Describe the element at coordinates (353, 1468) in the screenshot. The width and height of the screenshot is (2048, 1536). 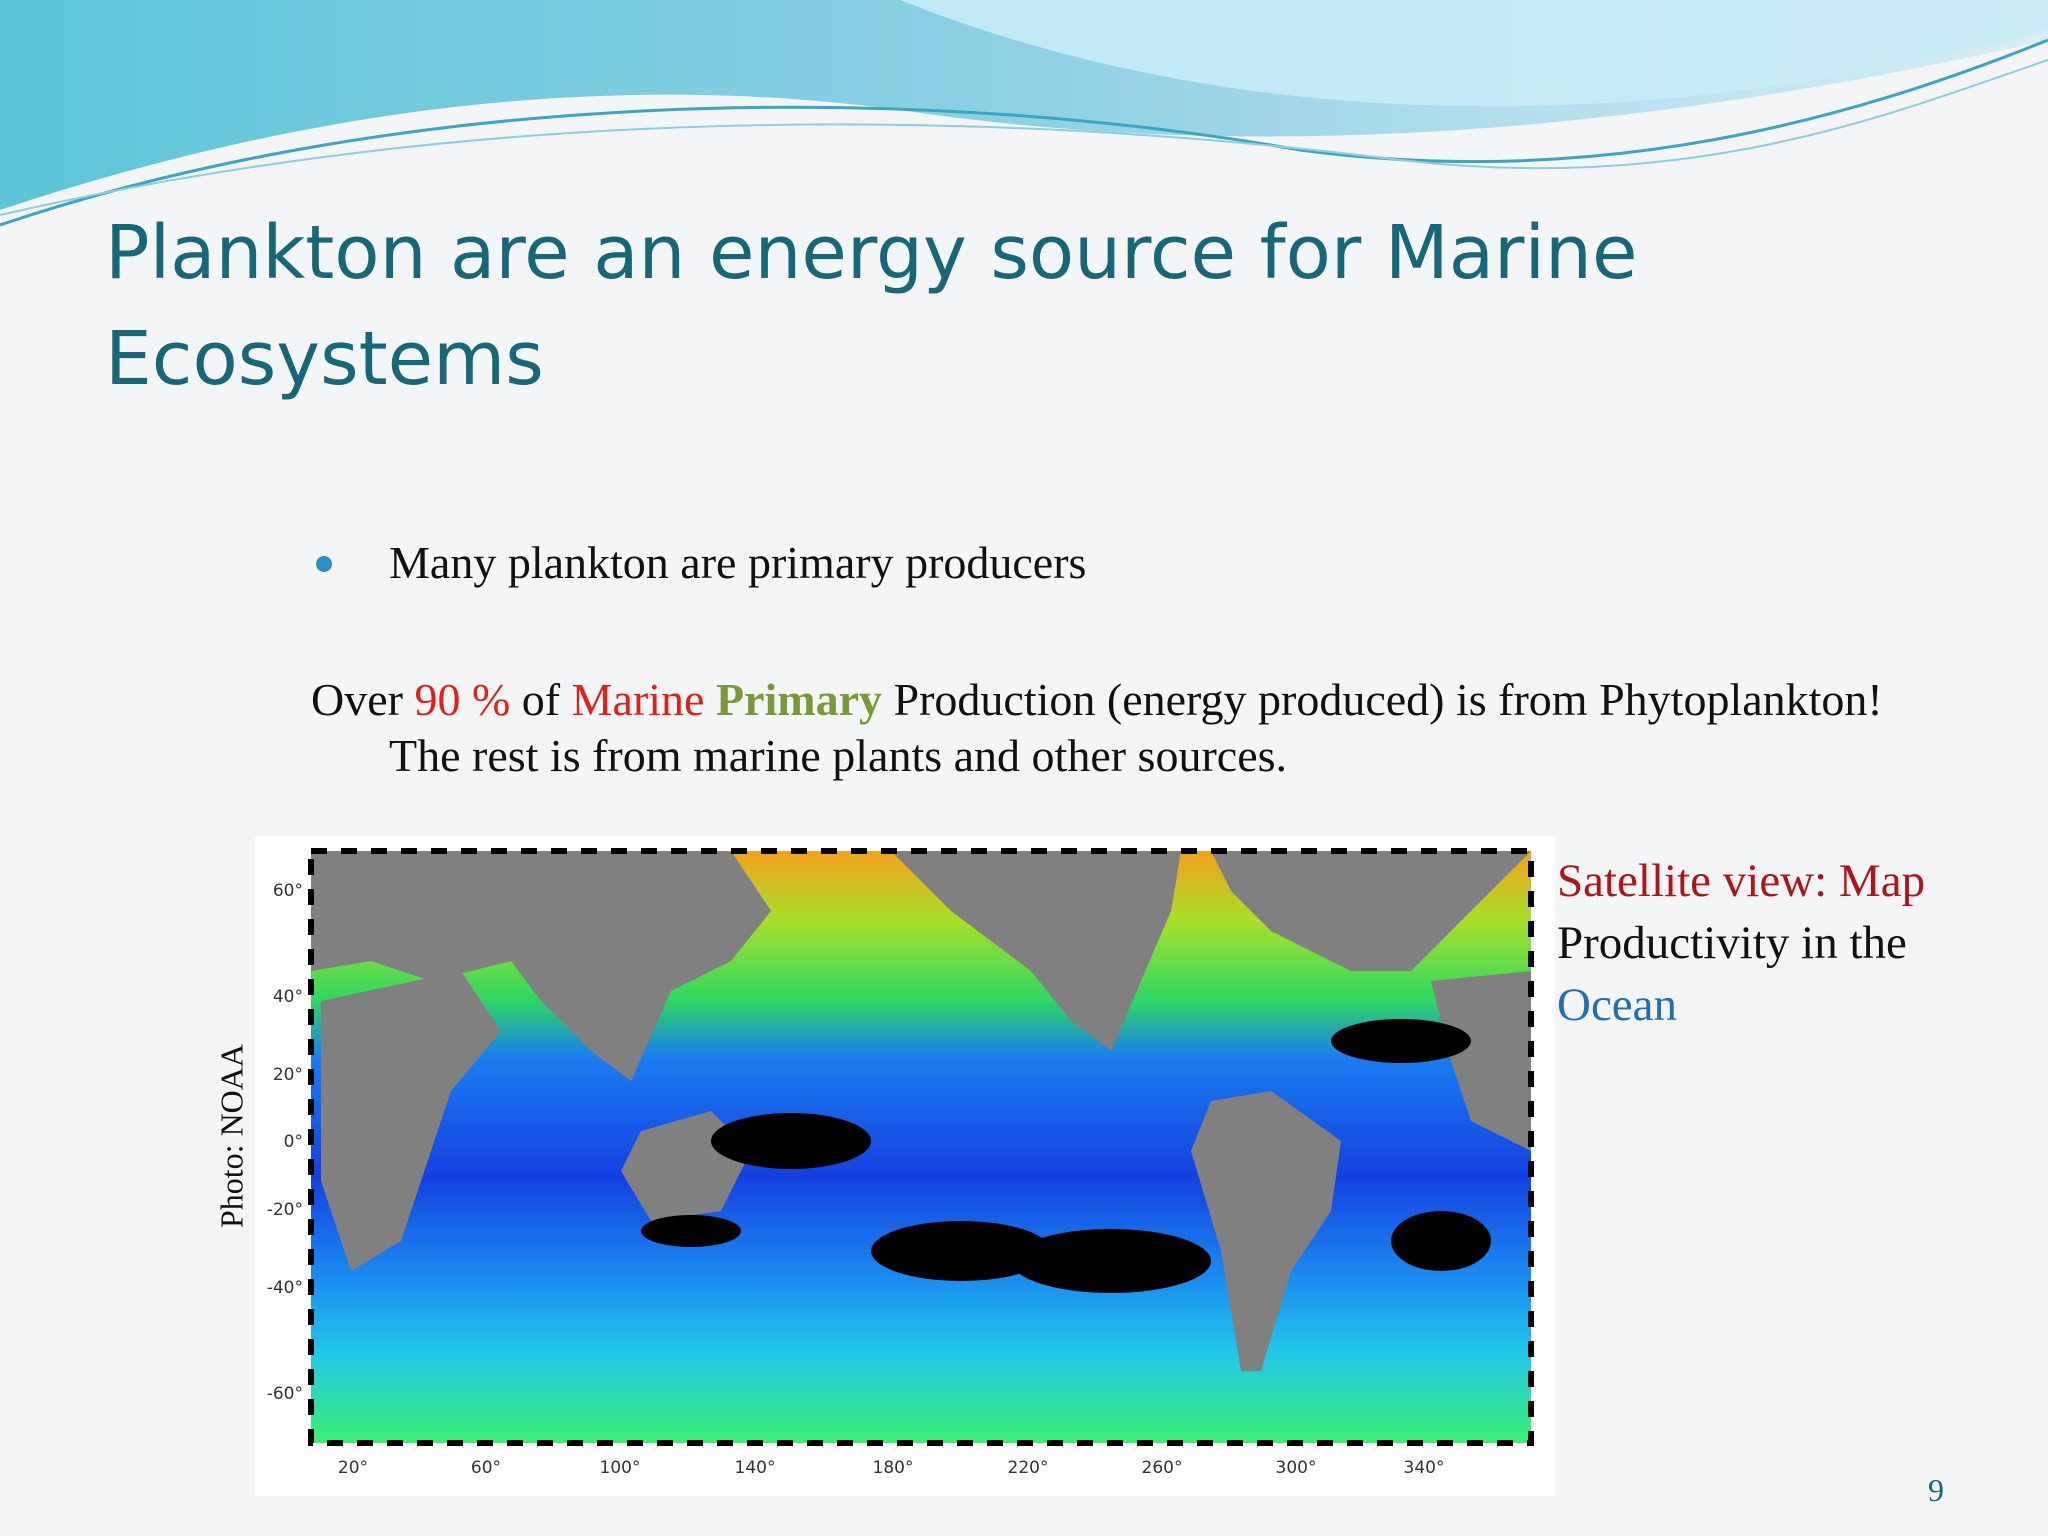
I see `lon-label: 20°` at that location.